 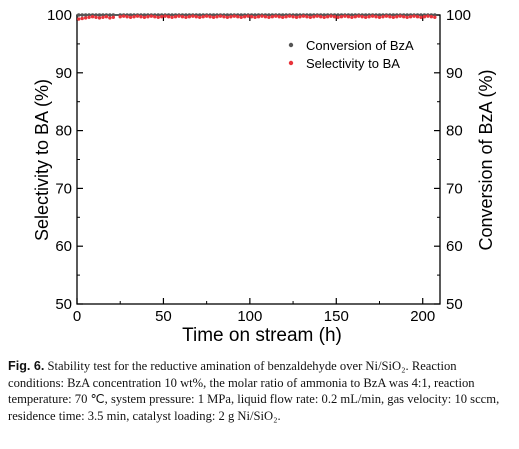 I want to click on y-axis-right-label: Conversion of BzA (%), so click(x=486, y=159).